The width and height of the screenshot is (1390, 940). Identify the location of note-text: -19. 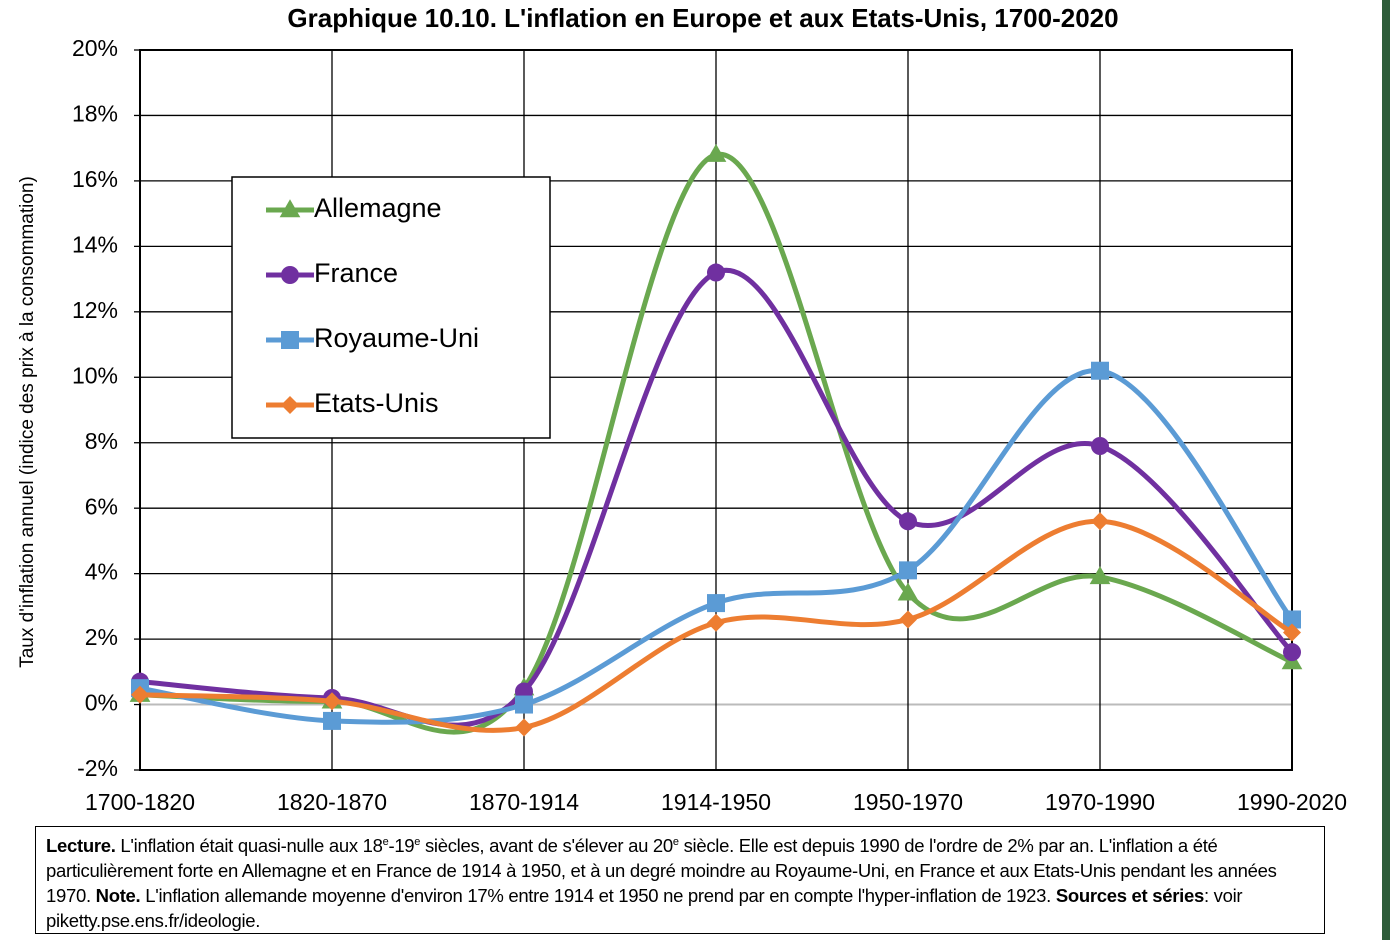
(401, 845).